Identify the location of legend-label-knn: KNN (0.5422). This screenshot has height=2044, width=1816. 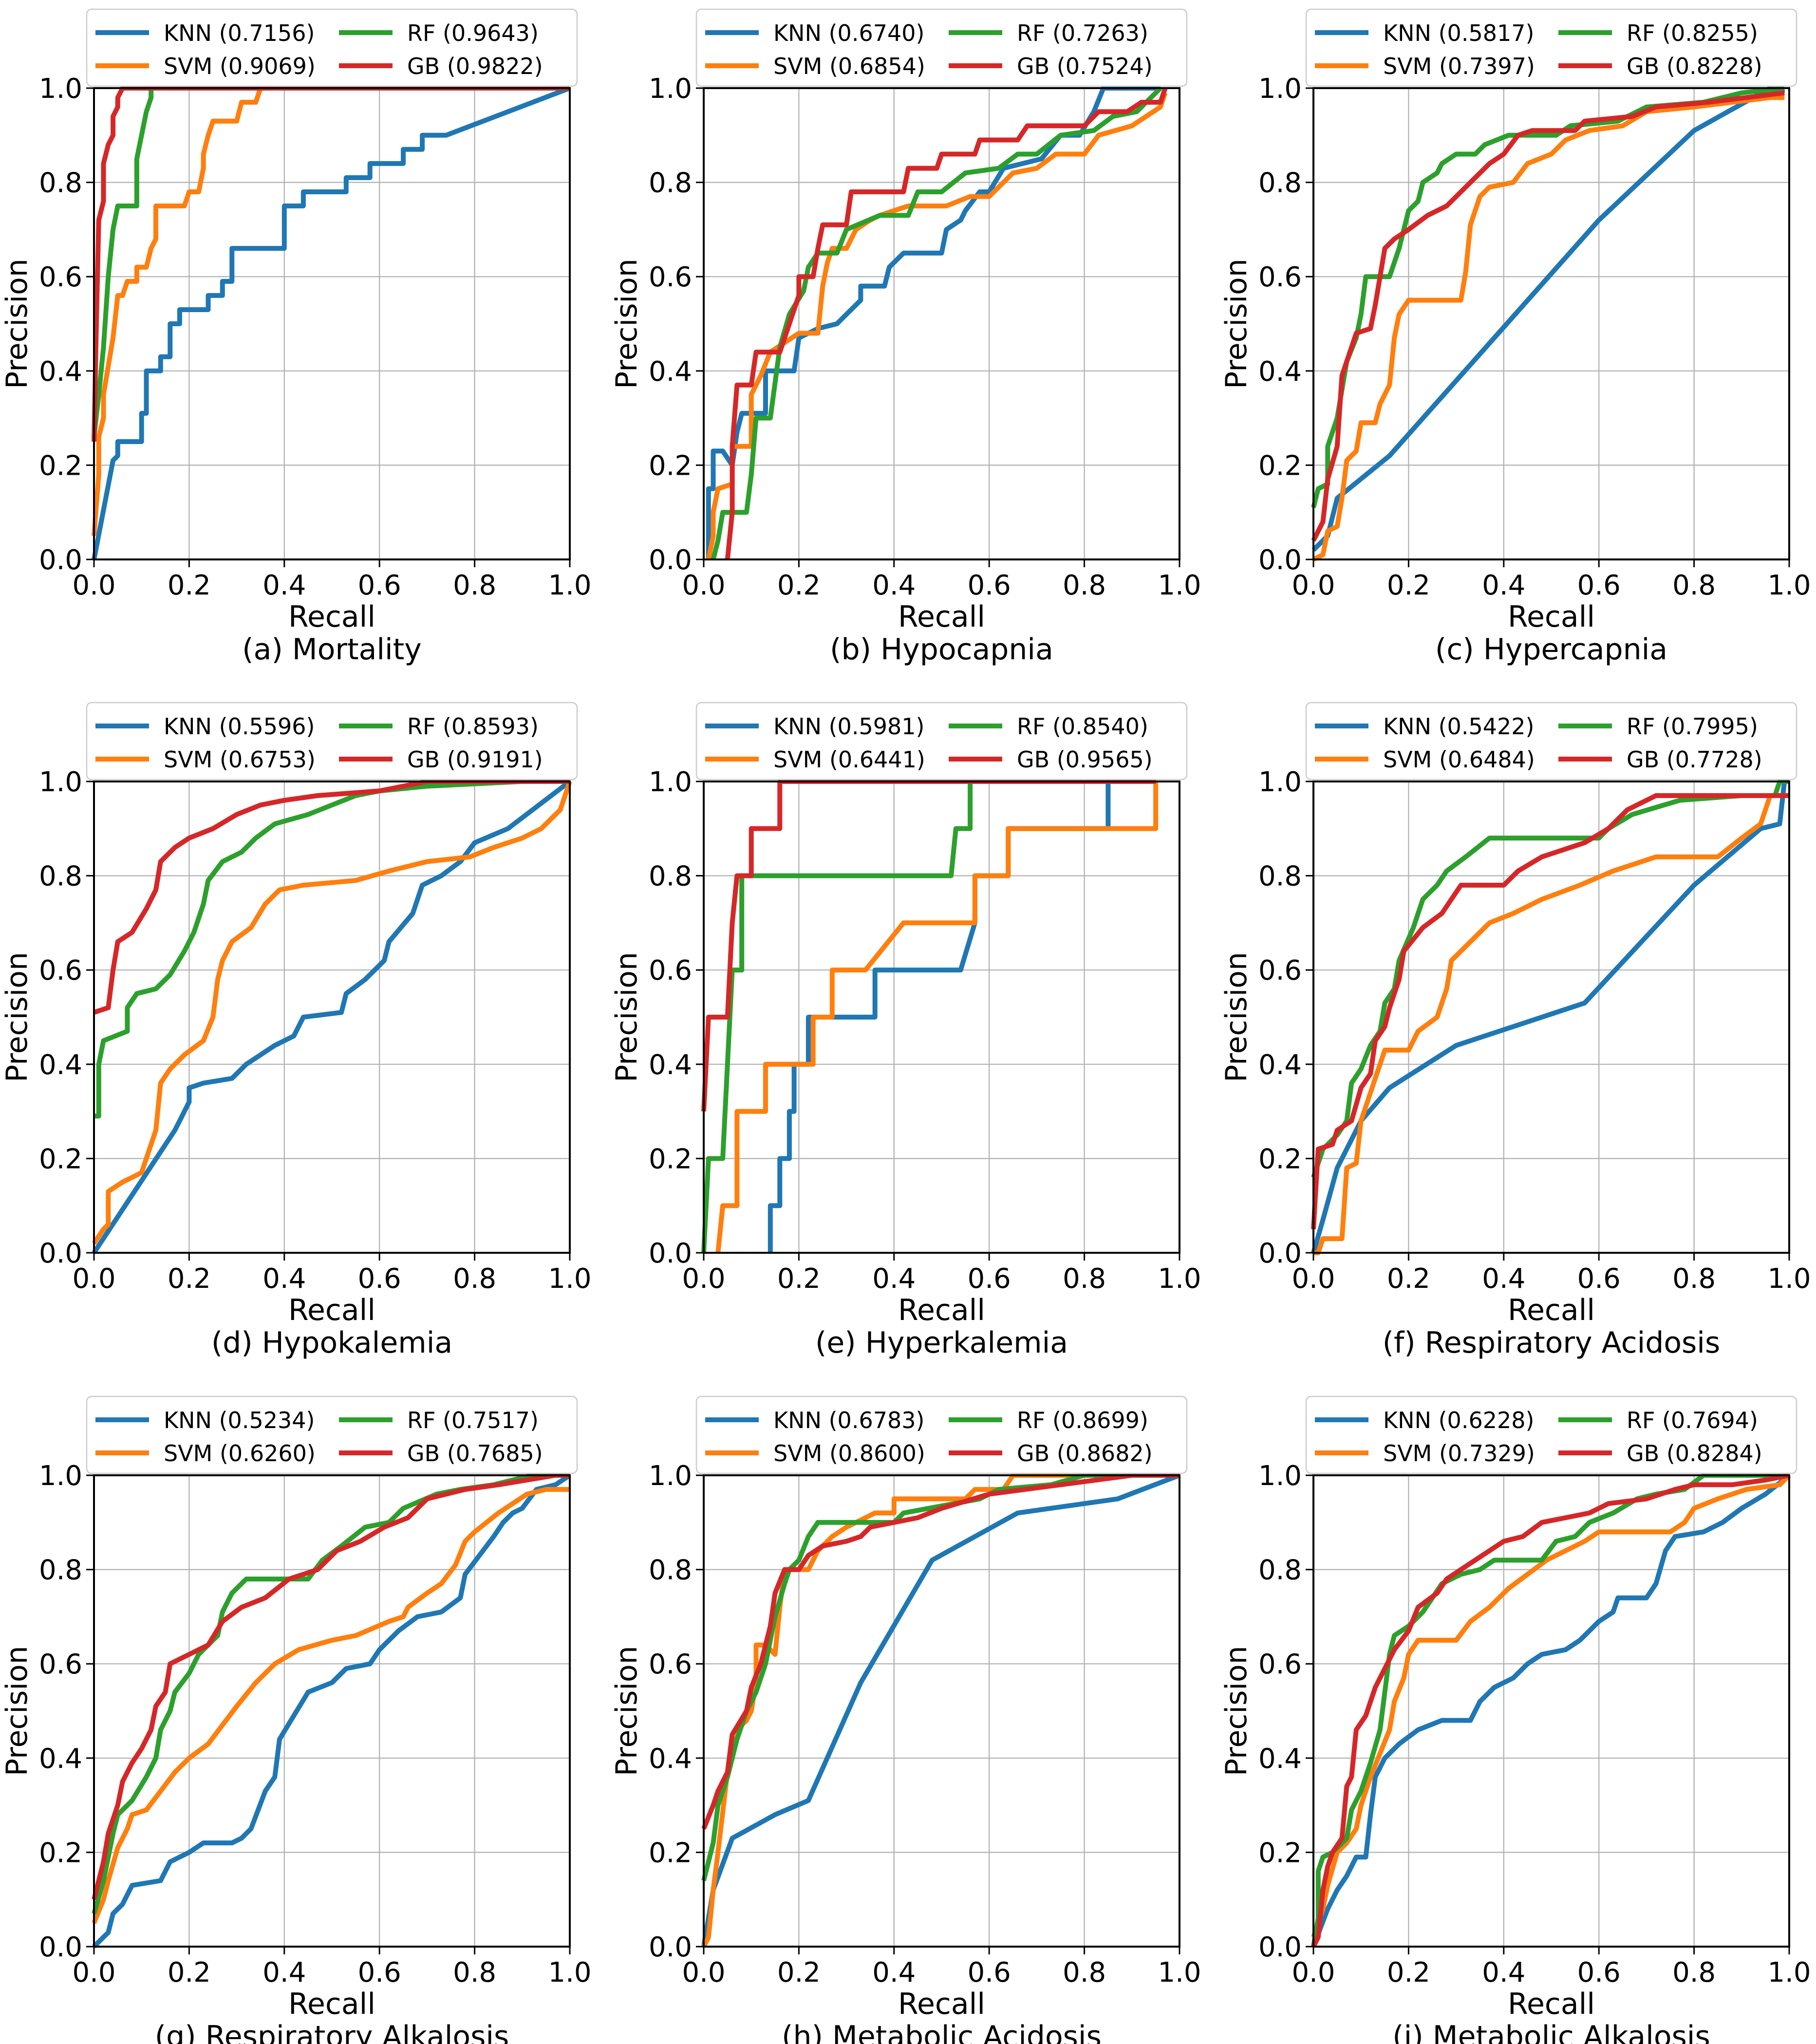
(1458, 726).